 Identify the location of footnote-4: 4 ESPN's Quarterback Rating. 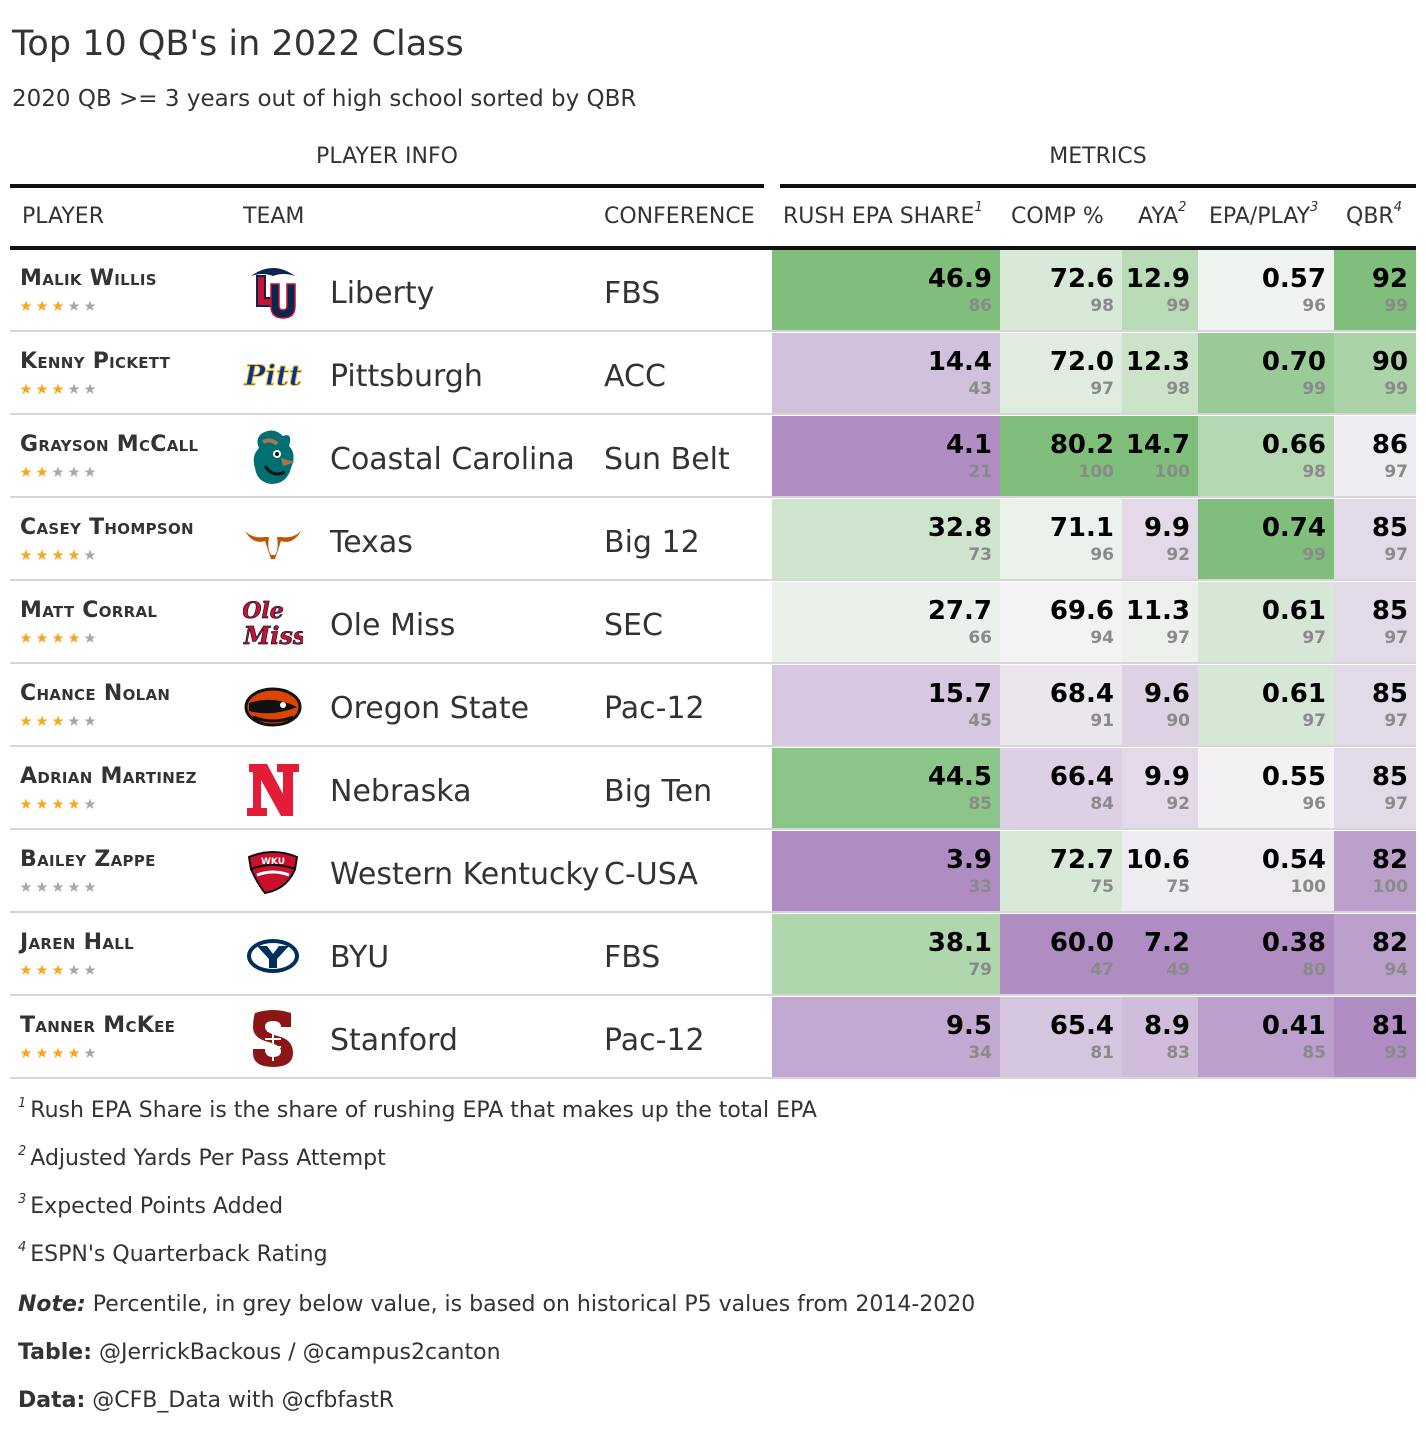
(173, 1253).